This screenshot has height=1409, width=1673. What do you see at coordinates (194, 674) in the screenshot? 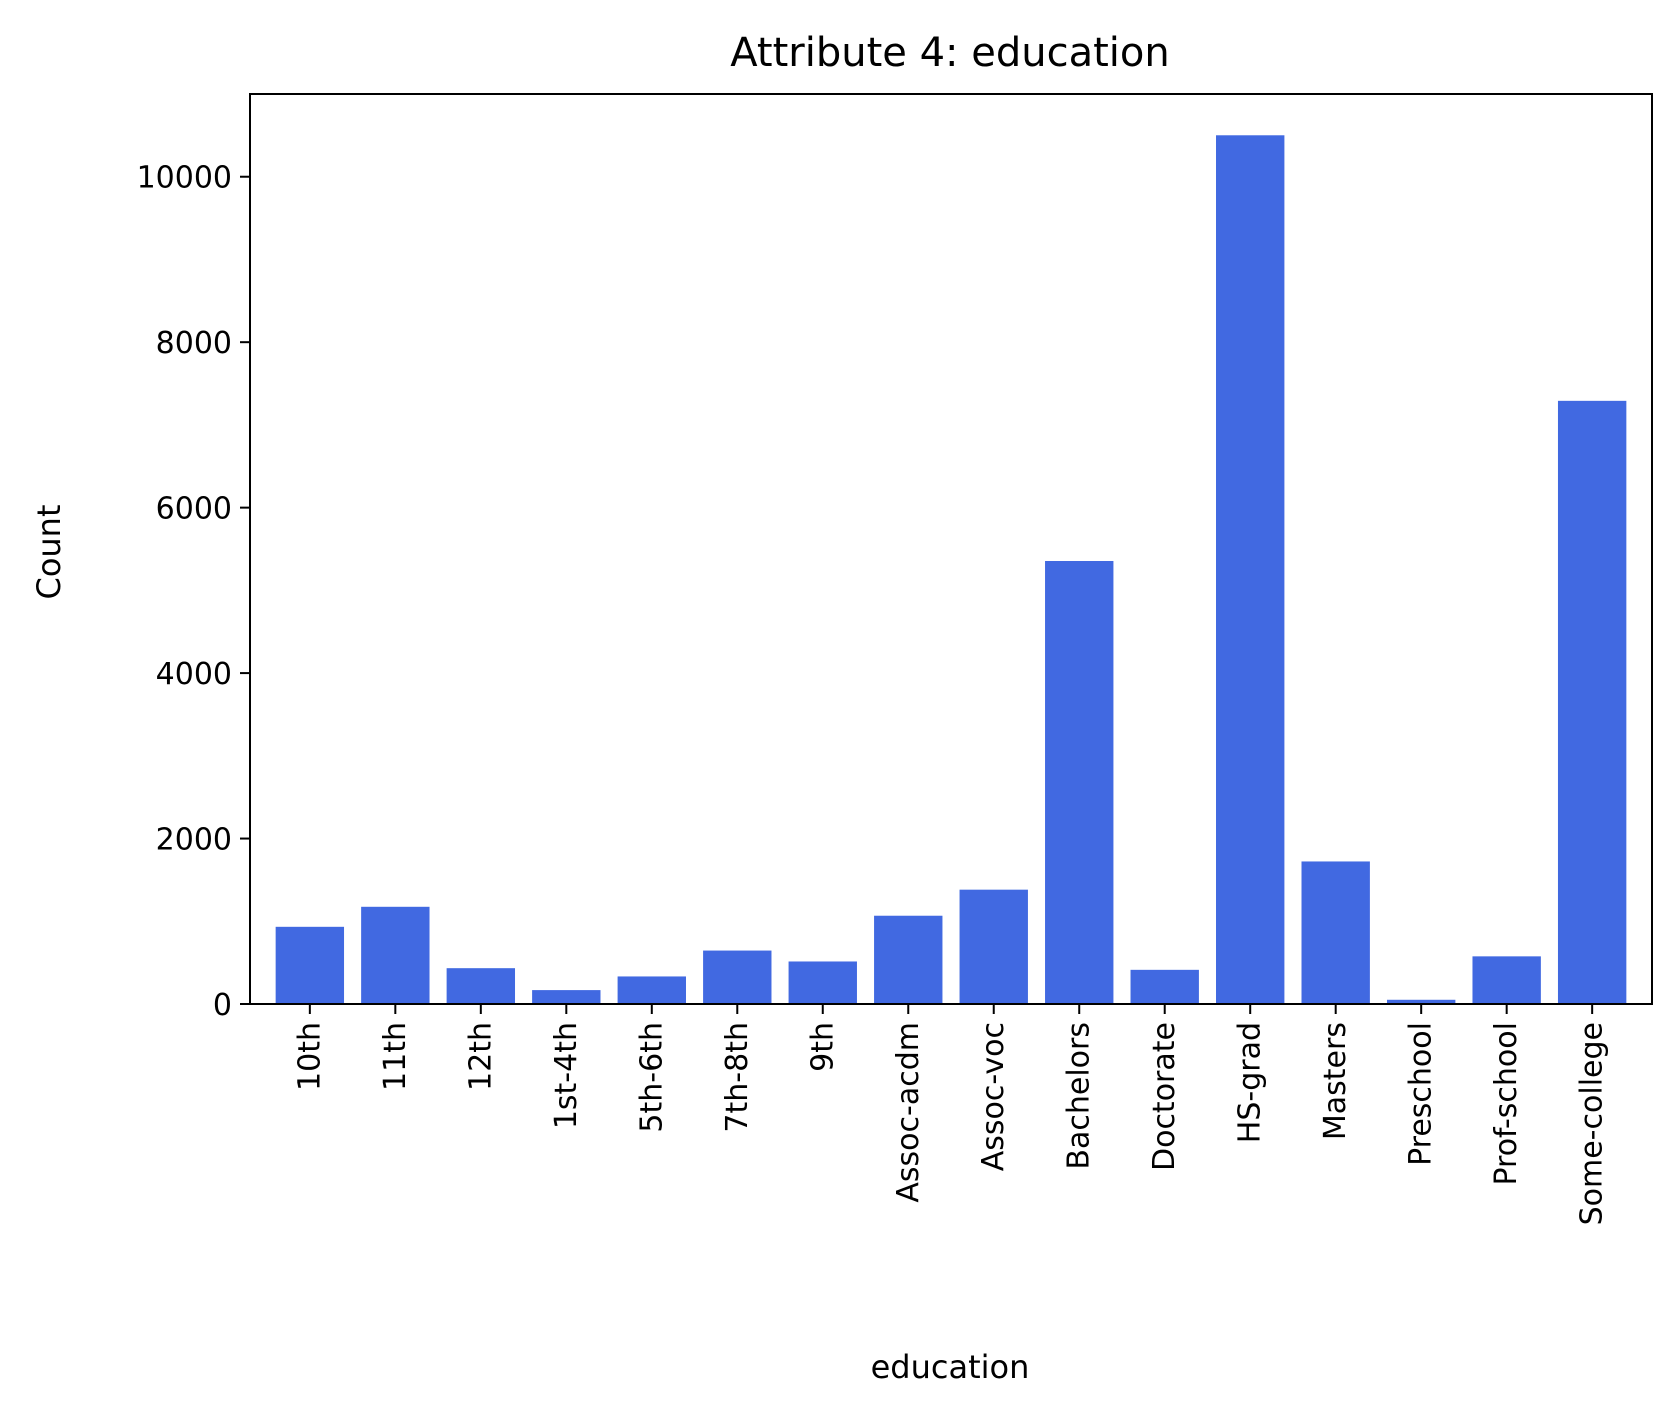
I see `y-tick-label: 4000` at bounding box center [194, 674].